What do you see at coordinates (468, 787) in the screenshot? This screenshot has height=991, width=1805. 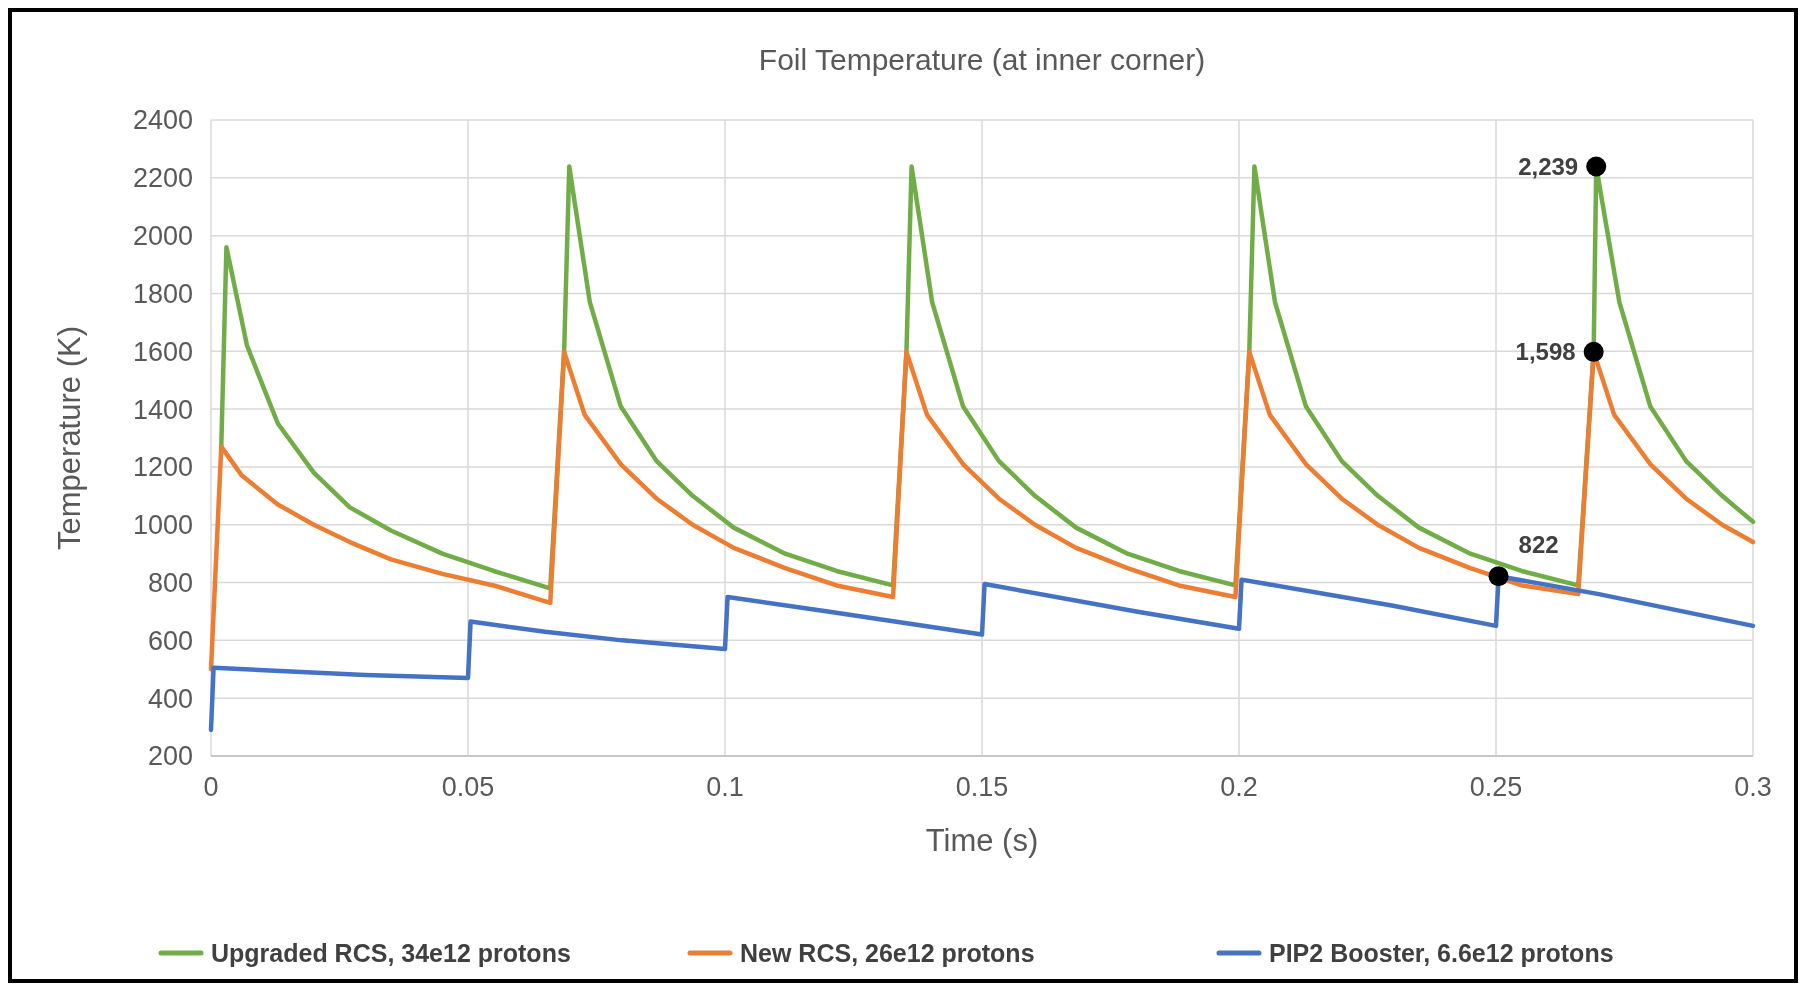 I see `x-tick-label: 0.05` at bounding box center [468, 787].